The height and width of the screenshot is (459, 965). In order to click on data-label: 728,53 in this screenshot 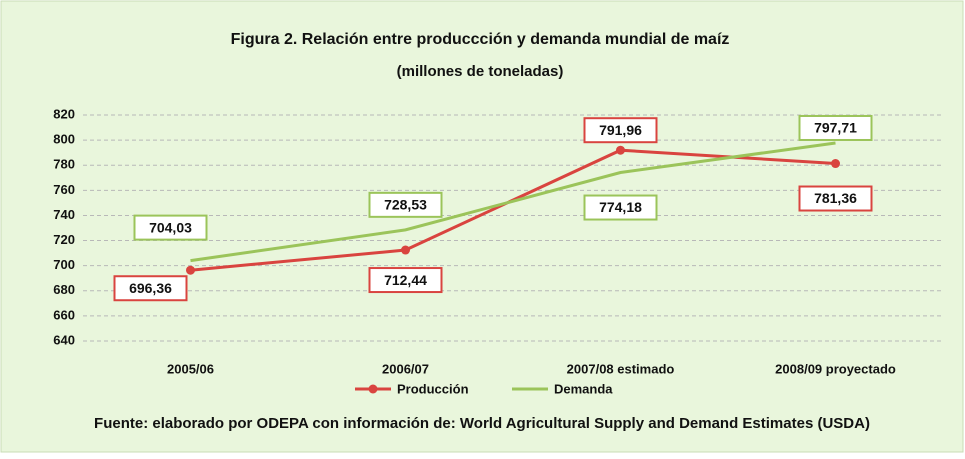, I will do `click(405, 205)`.